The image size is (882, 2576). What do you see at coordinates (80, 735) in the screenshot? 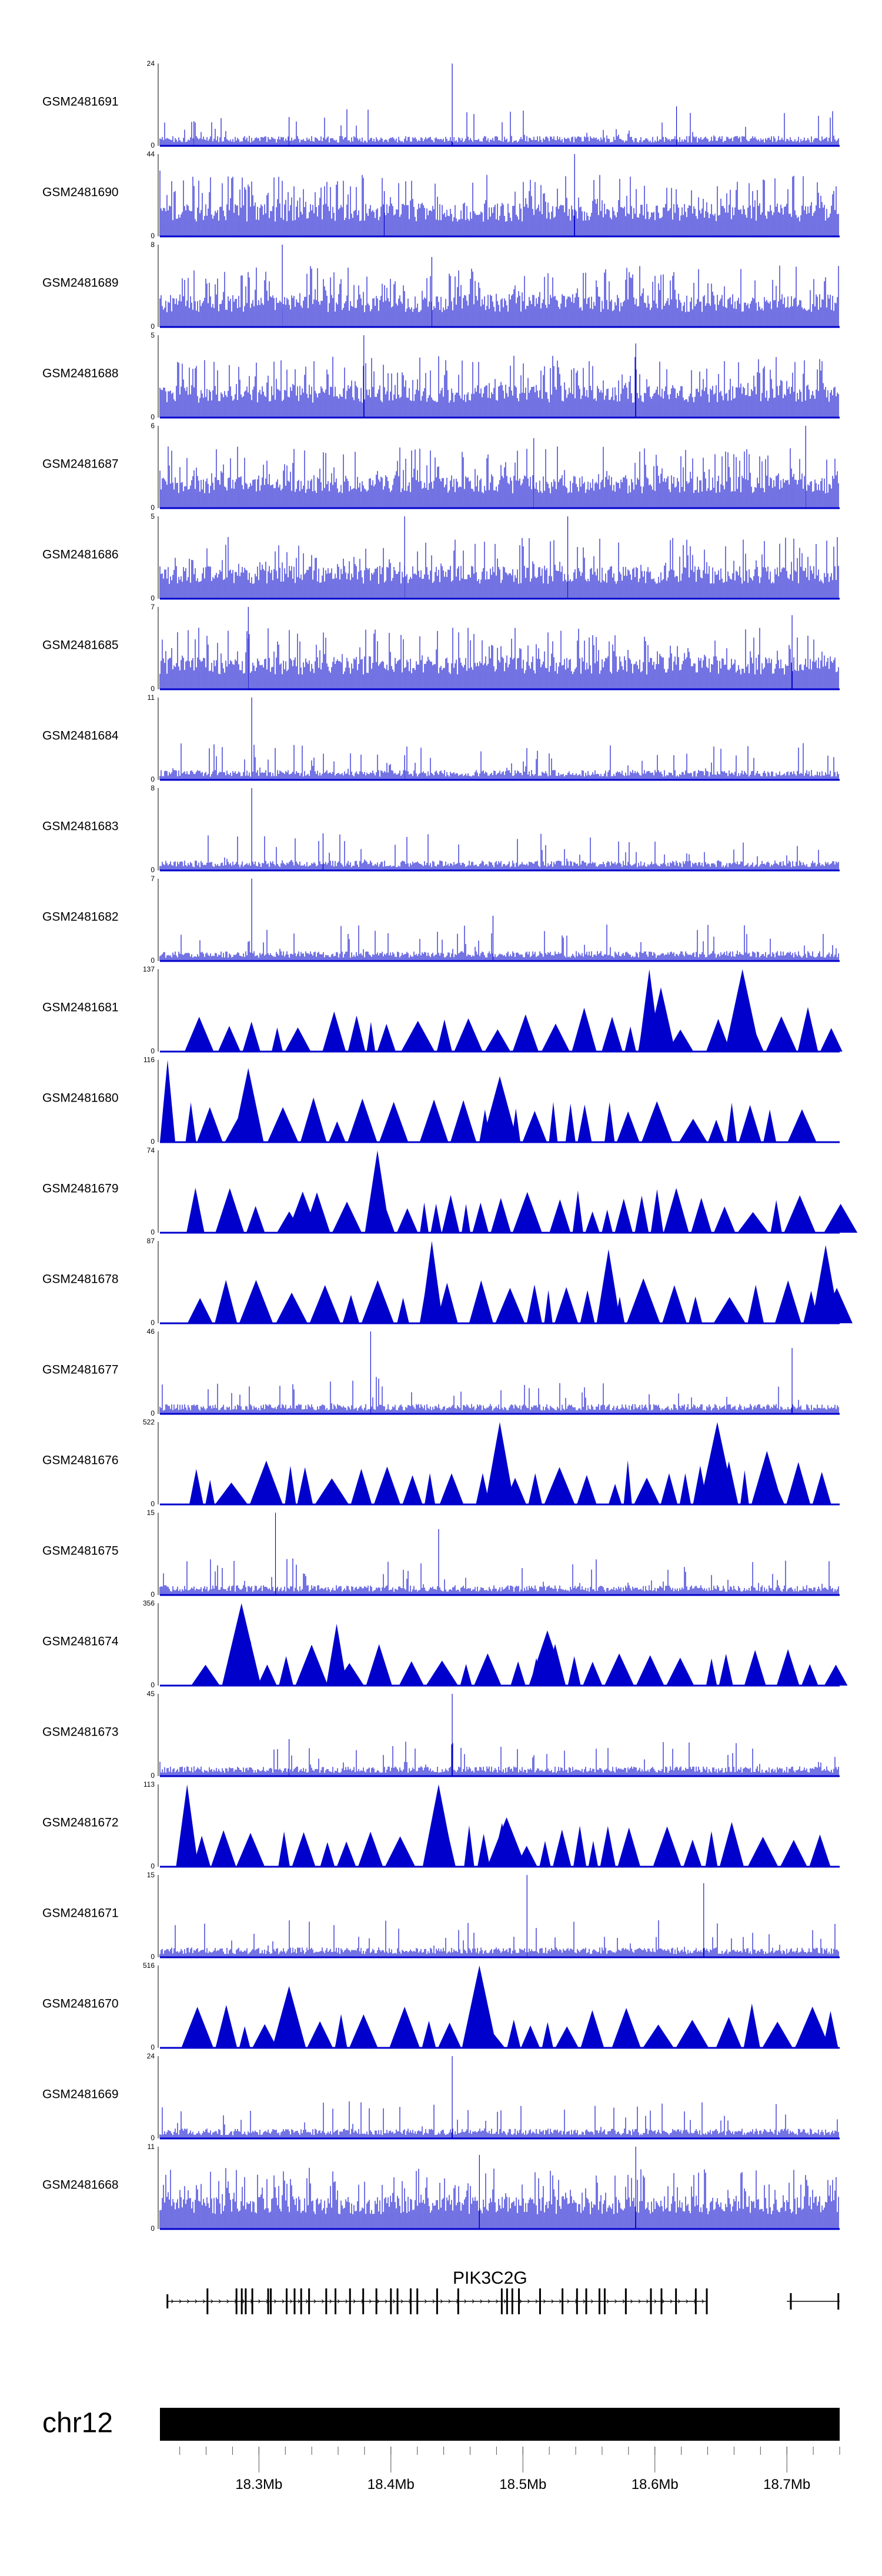
I see `track-label: GSM2481684` at bounding box center [80, 735].